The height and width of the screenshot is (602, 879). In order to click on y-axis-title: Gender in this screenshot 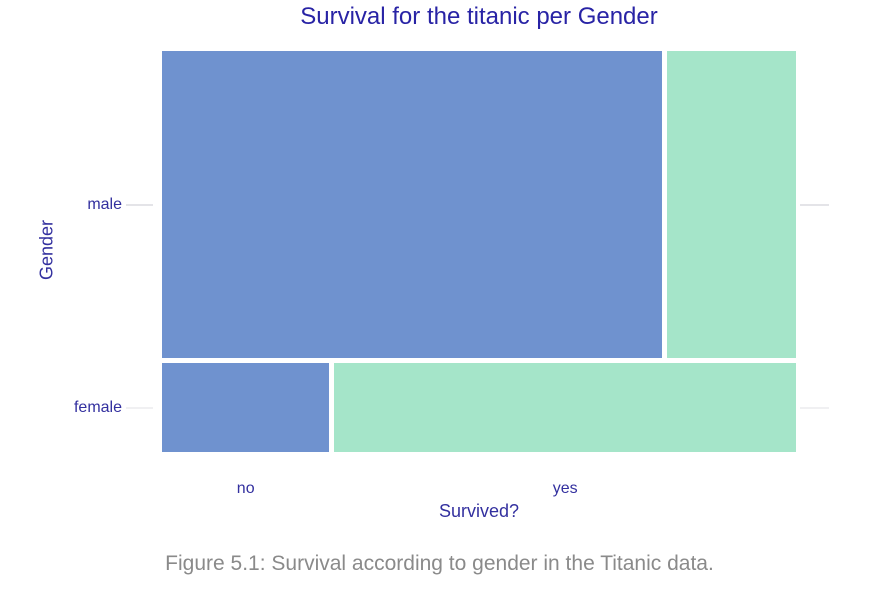, I will do `click(46, 250)`.